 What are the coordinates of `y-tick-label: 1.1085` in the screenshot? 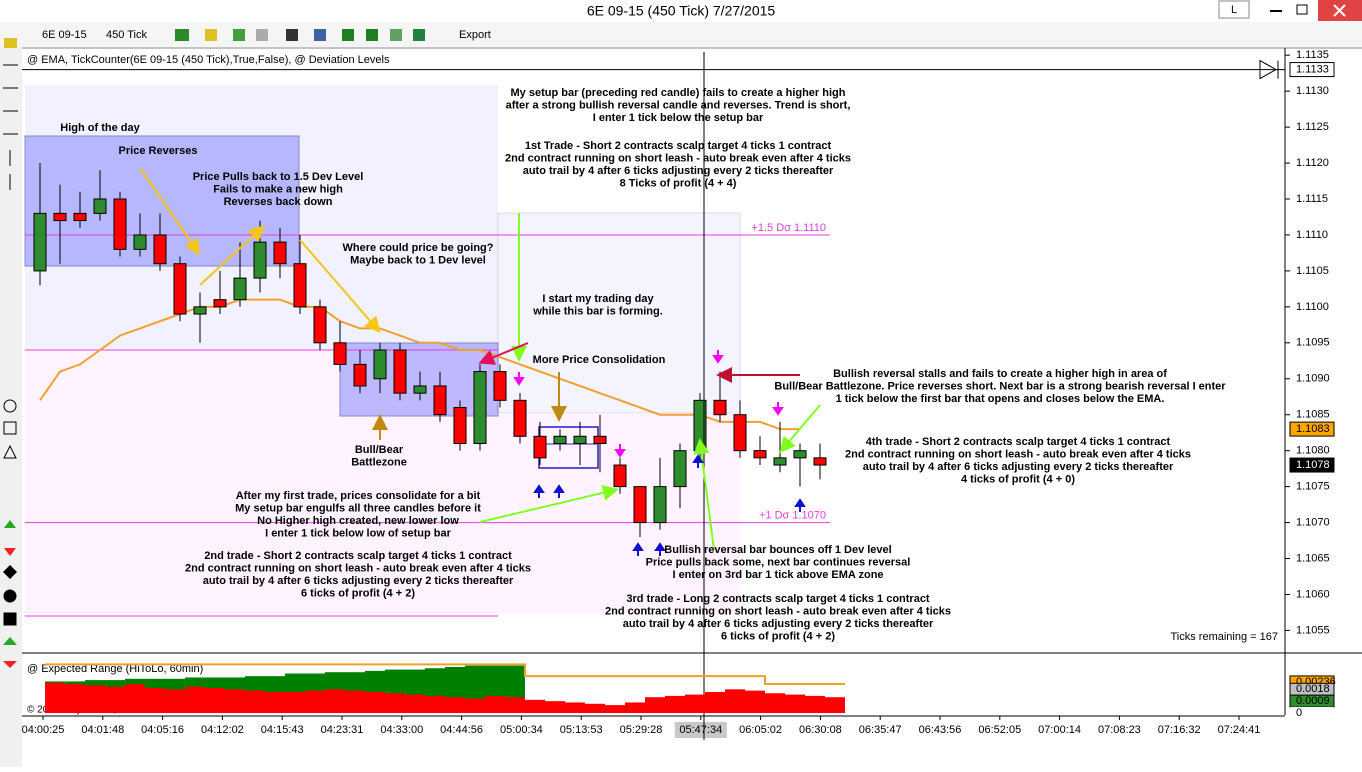 It's located at (1313, 415).